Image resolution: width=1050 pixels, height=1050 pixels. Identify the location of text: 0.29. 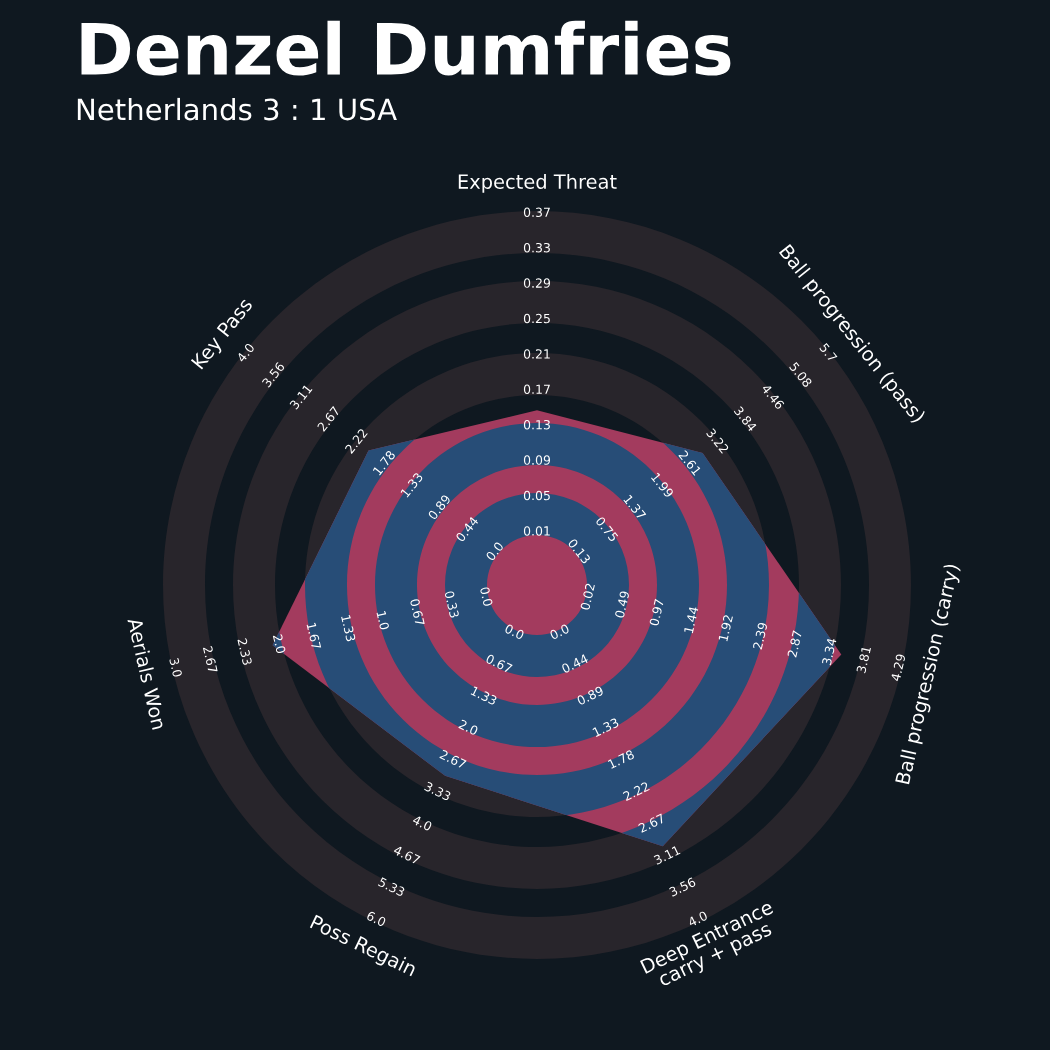
(537, 283).